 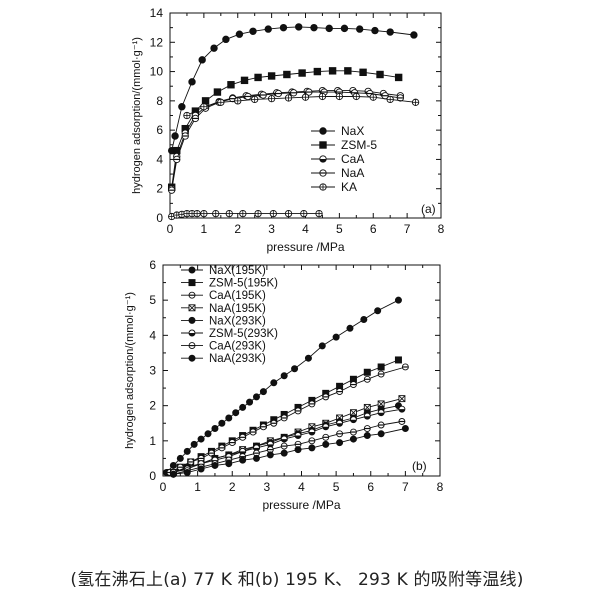 I want to click on y-axis-label: hydrogen adsorption/(mmol·g⁻¹), so click(x=137, y=115).